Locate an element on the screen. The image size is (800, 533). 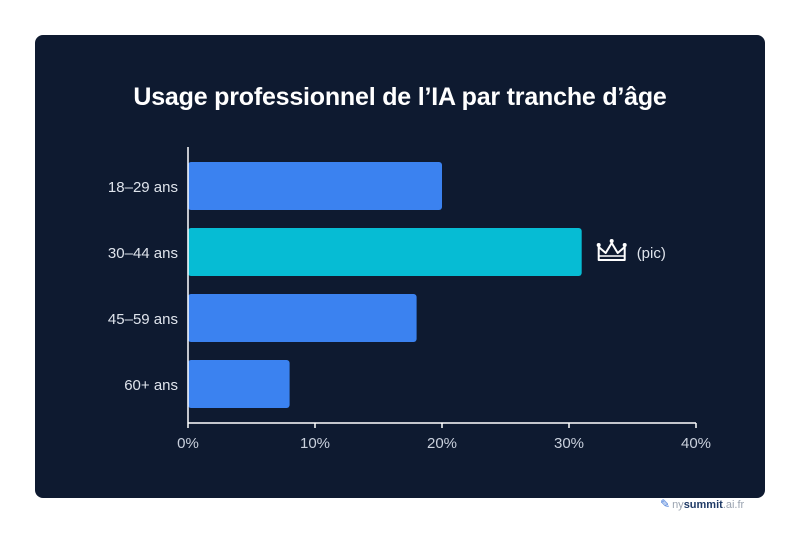
x-tick-label: 10% is located at coordinates (315, 443).